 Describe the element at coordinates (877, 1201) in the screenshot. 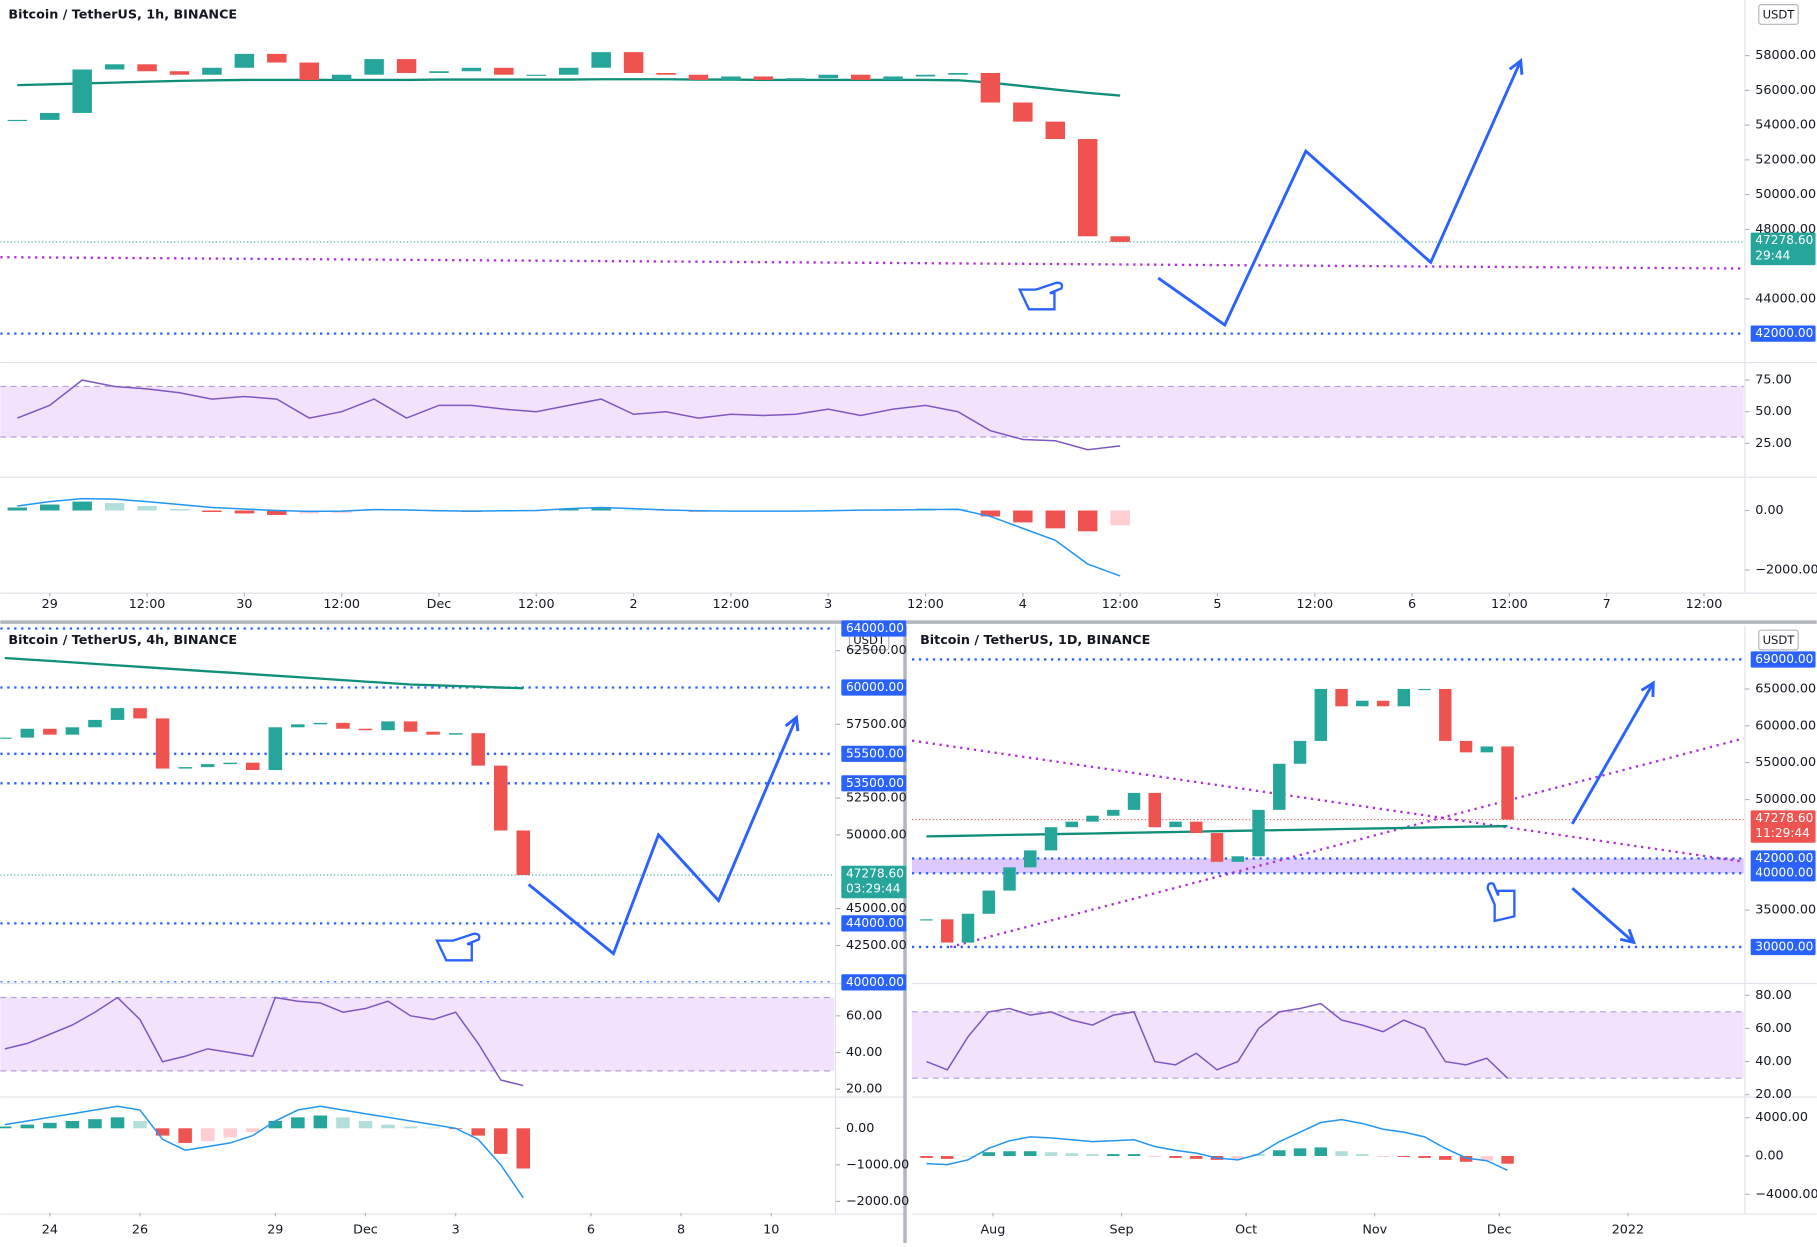

I see `macd-tick-label: −2000.00` at that location.